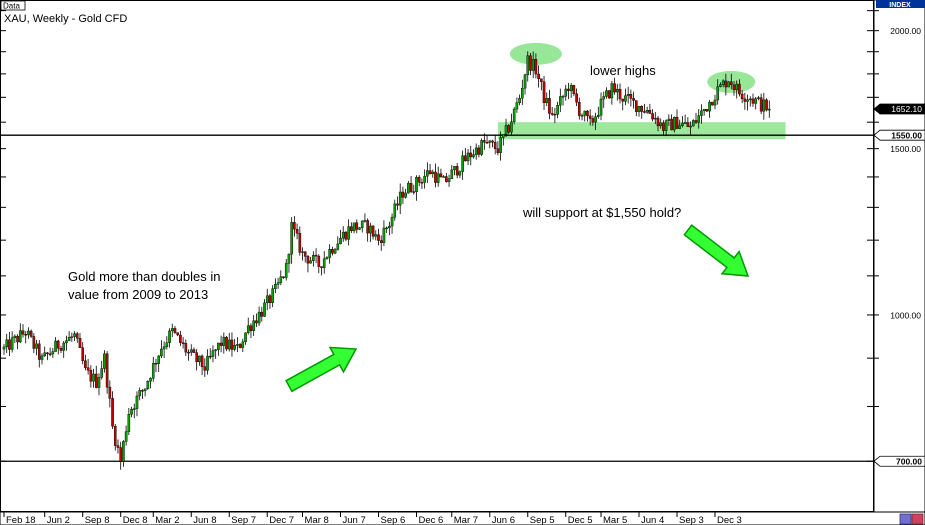 This screenshot has width=925, height=525. Describe the element at coordinates (135, 520) in the screenshot. I see `x-tick-label: Dec 8` at that location.